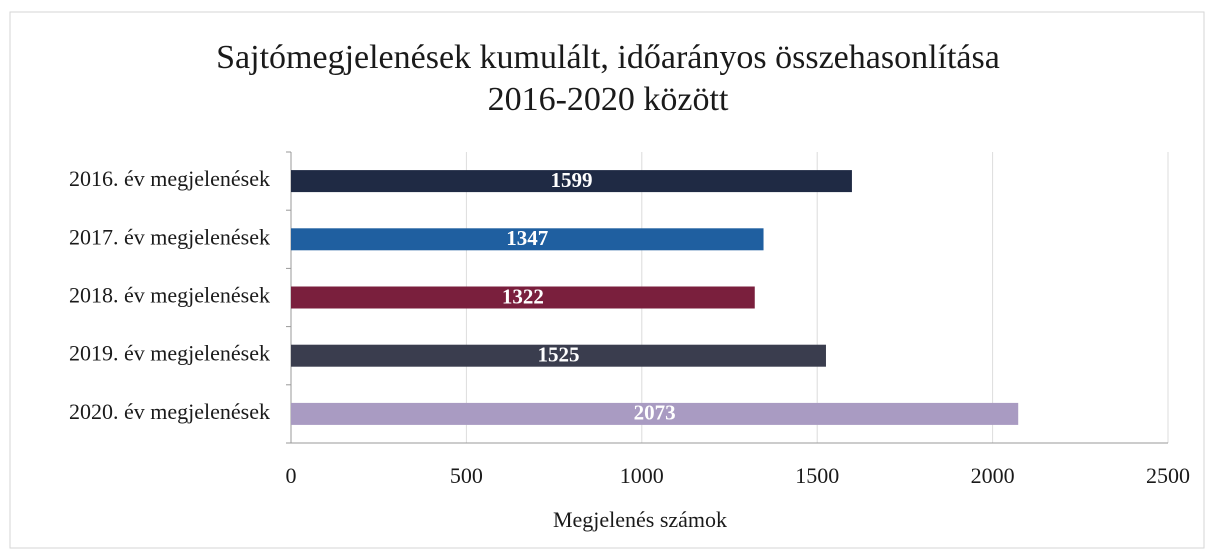 This screenshot has width=1214, height=557. Describe the element at coordinates (169, 411) in the screenshot. I see `y-tick-label: 2020. év megjelenések` at that location.